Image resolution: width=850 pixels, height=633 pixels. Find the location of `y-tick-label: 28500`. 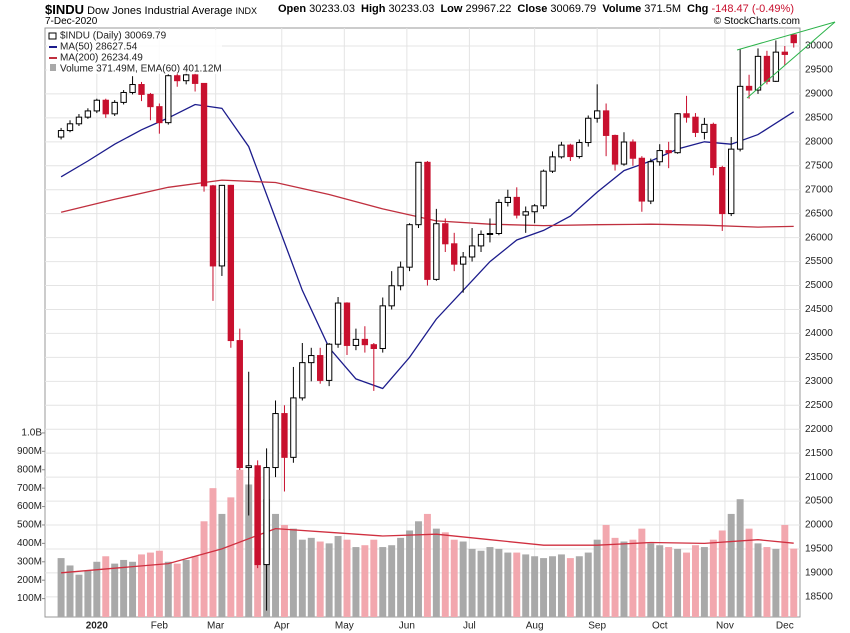

y-tick-label: 28500 is located at coordinates (819, 118).